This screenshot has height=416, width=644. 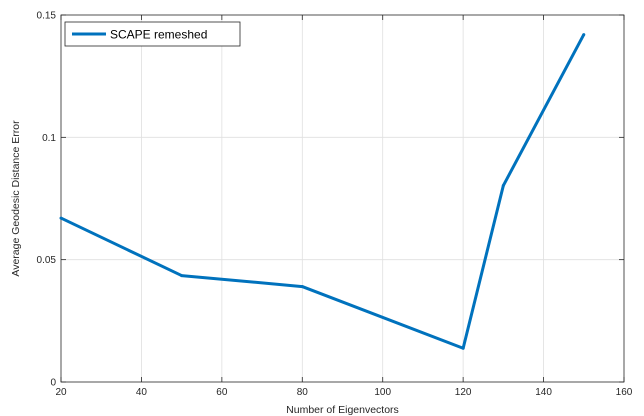 I want to click on x-tick-label: 160, so click(x=624, y=392).